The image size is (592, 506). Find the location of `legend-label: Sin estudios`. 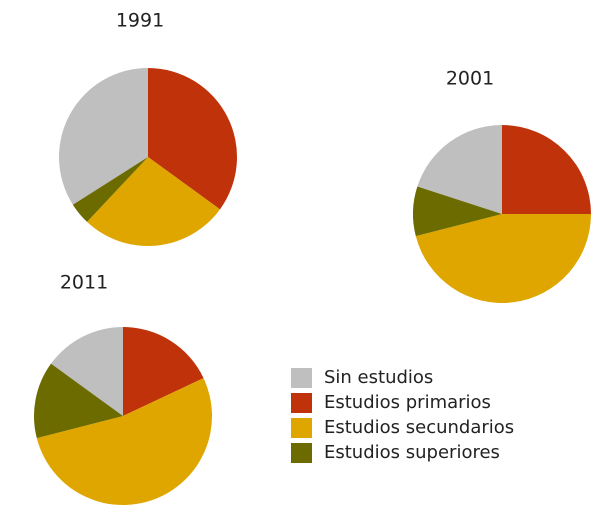

legend-label: Sin estudios is located at coordinates (378, 377).